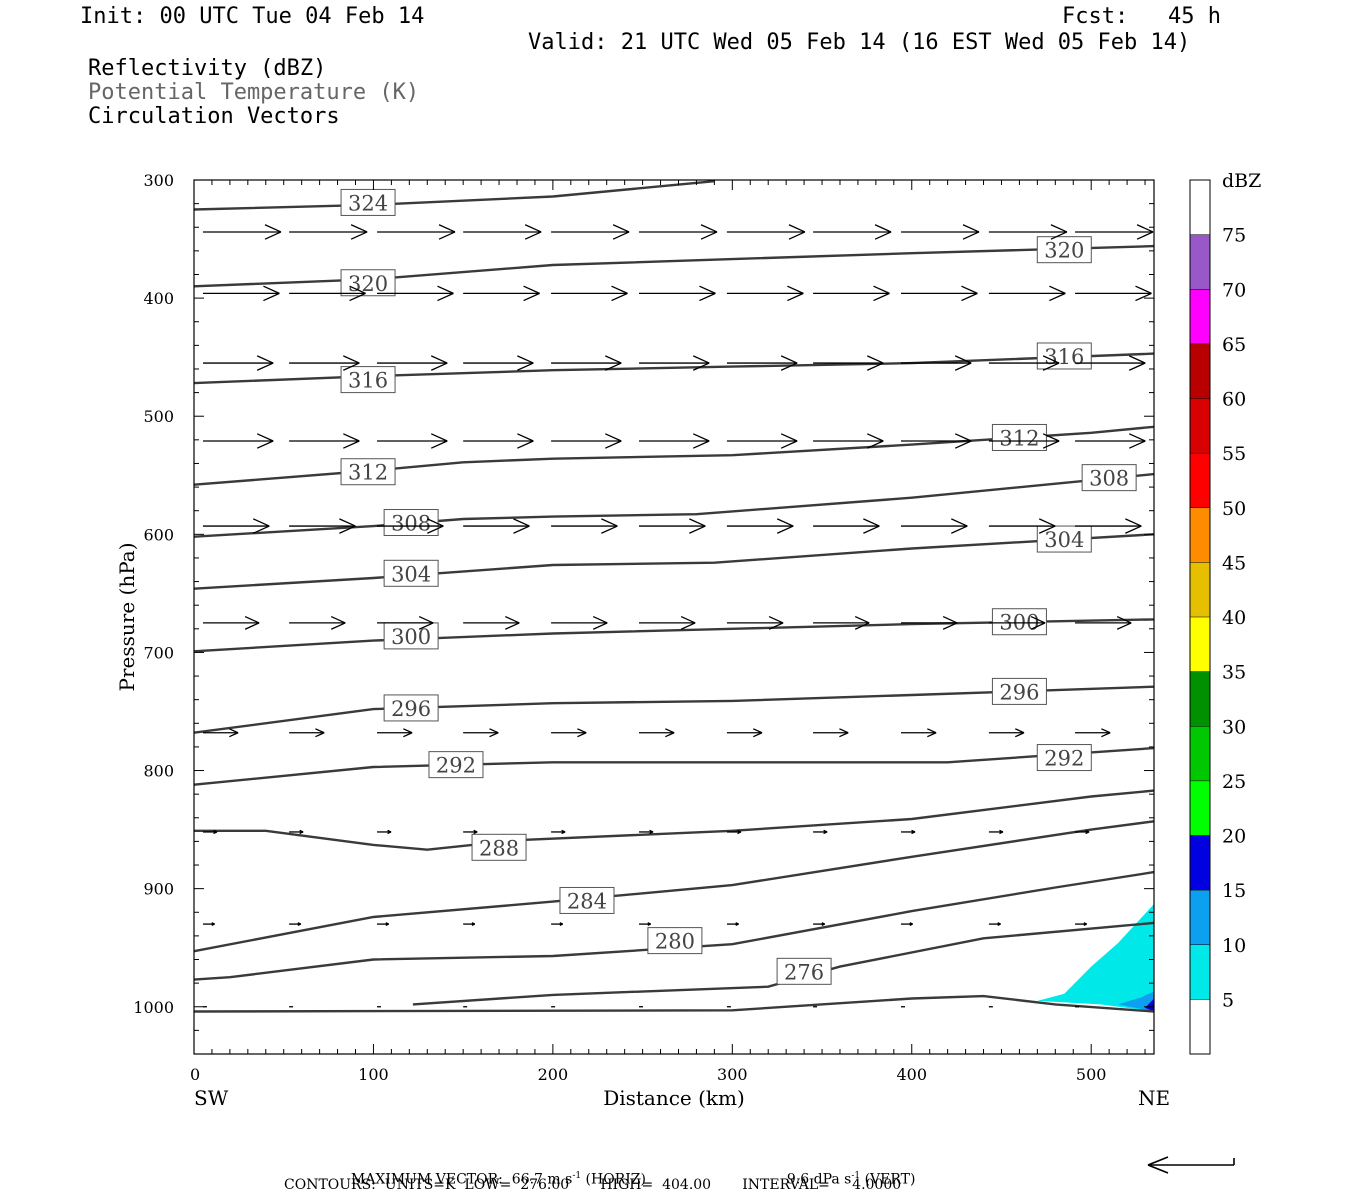  What do you see at coordinates (1241, 181) in the screenshot?
I see `colorbar-unit: dBZ` at bounding box center [1241, 181].